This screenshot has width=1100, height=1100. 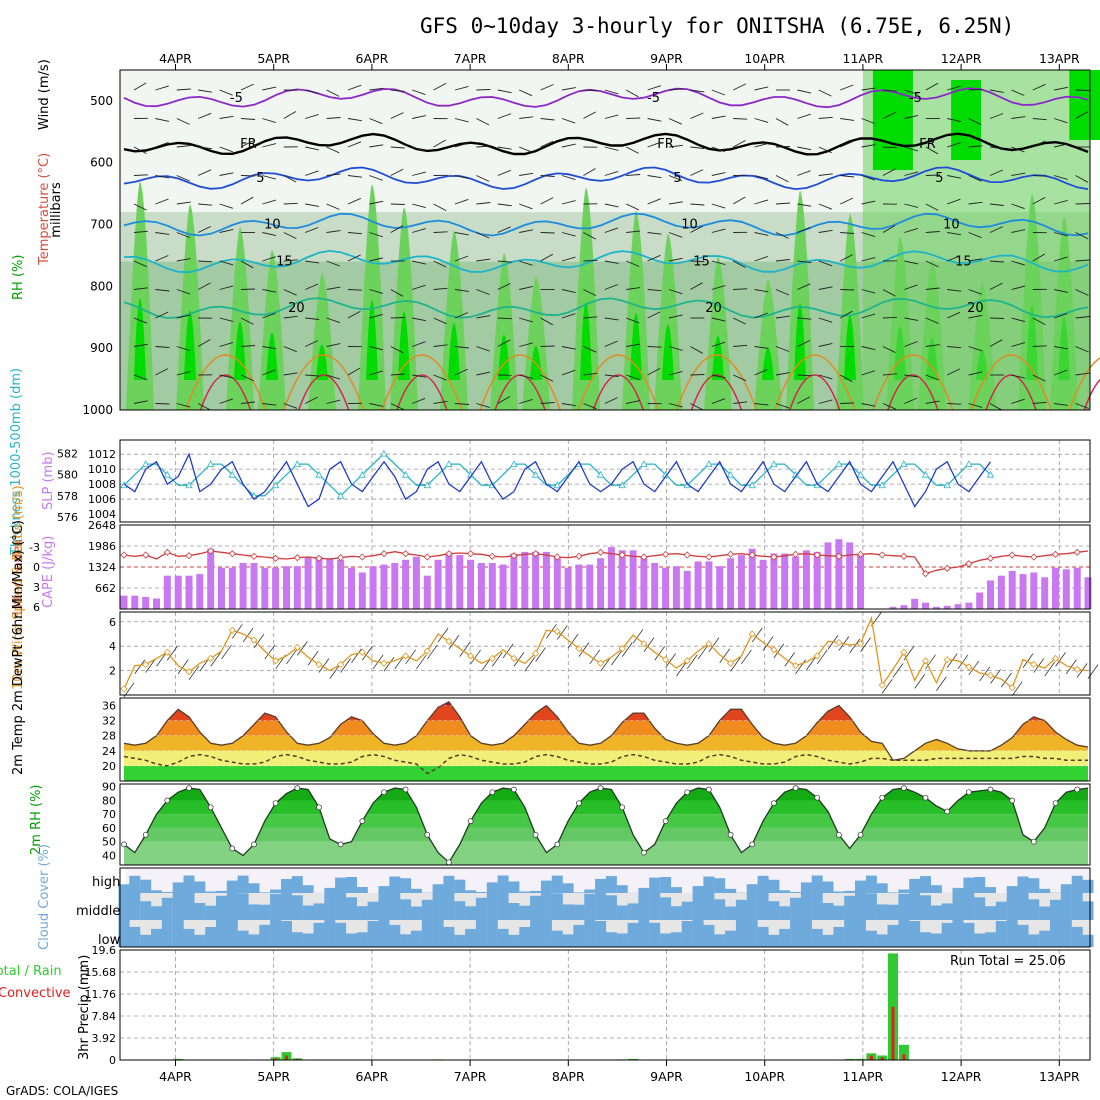 What do you see at coordinates (112, 1060) in the screenshot?
I see `precip-tick-0: 0` at bounding box center [112, 1060].